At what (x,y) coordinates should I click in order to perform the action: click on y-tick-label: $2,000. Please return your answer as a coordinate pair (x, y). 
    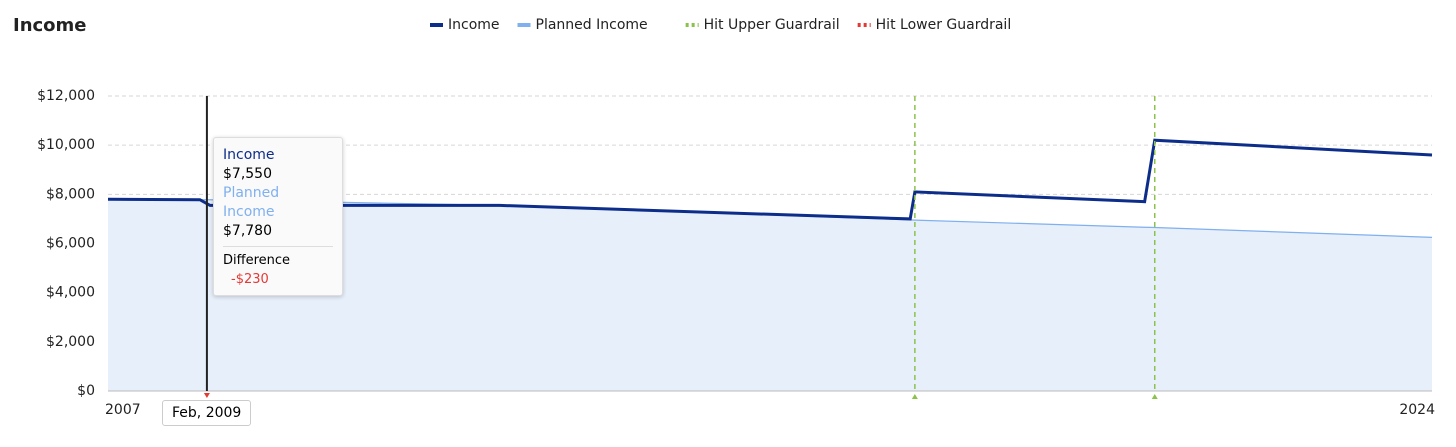
    Looking at the image, I should click on (70, 342).